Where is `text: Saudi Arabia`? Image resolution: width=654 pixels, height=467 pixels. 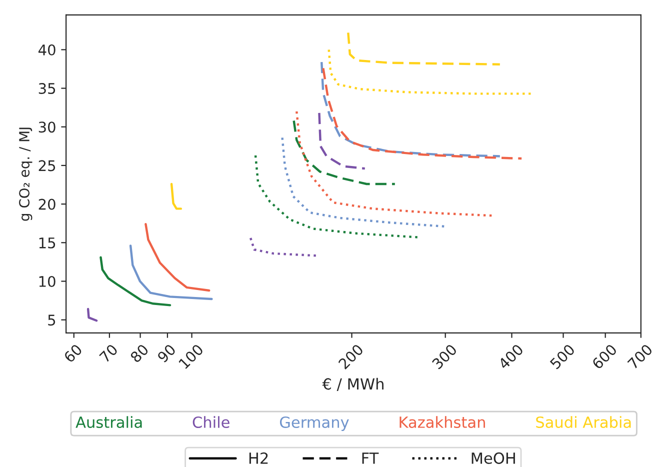
text: Saudi Arabia is located at coordinates (583, 422).